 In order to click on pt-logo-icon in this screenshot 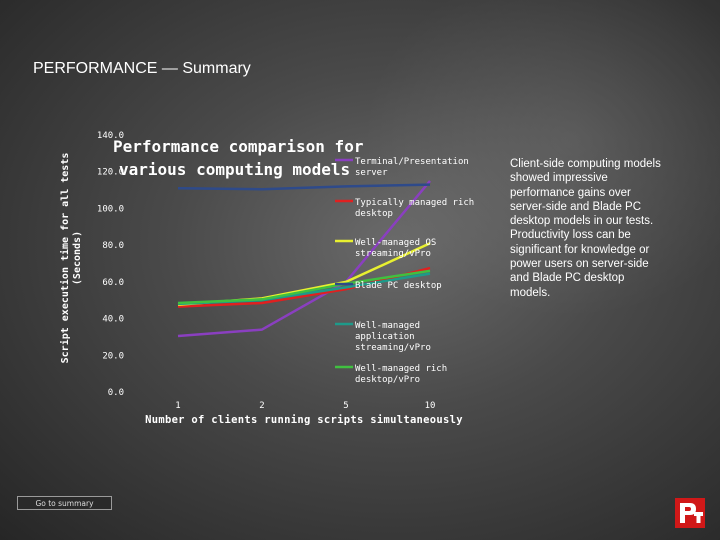, I will do `click(690, 513)`.